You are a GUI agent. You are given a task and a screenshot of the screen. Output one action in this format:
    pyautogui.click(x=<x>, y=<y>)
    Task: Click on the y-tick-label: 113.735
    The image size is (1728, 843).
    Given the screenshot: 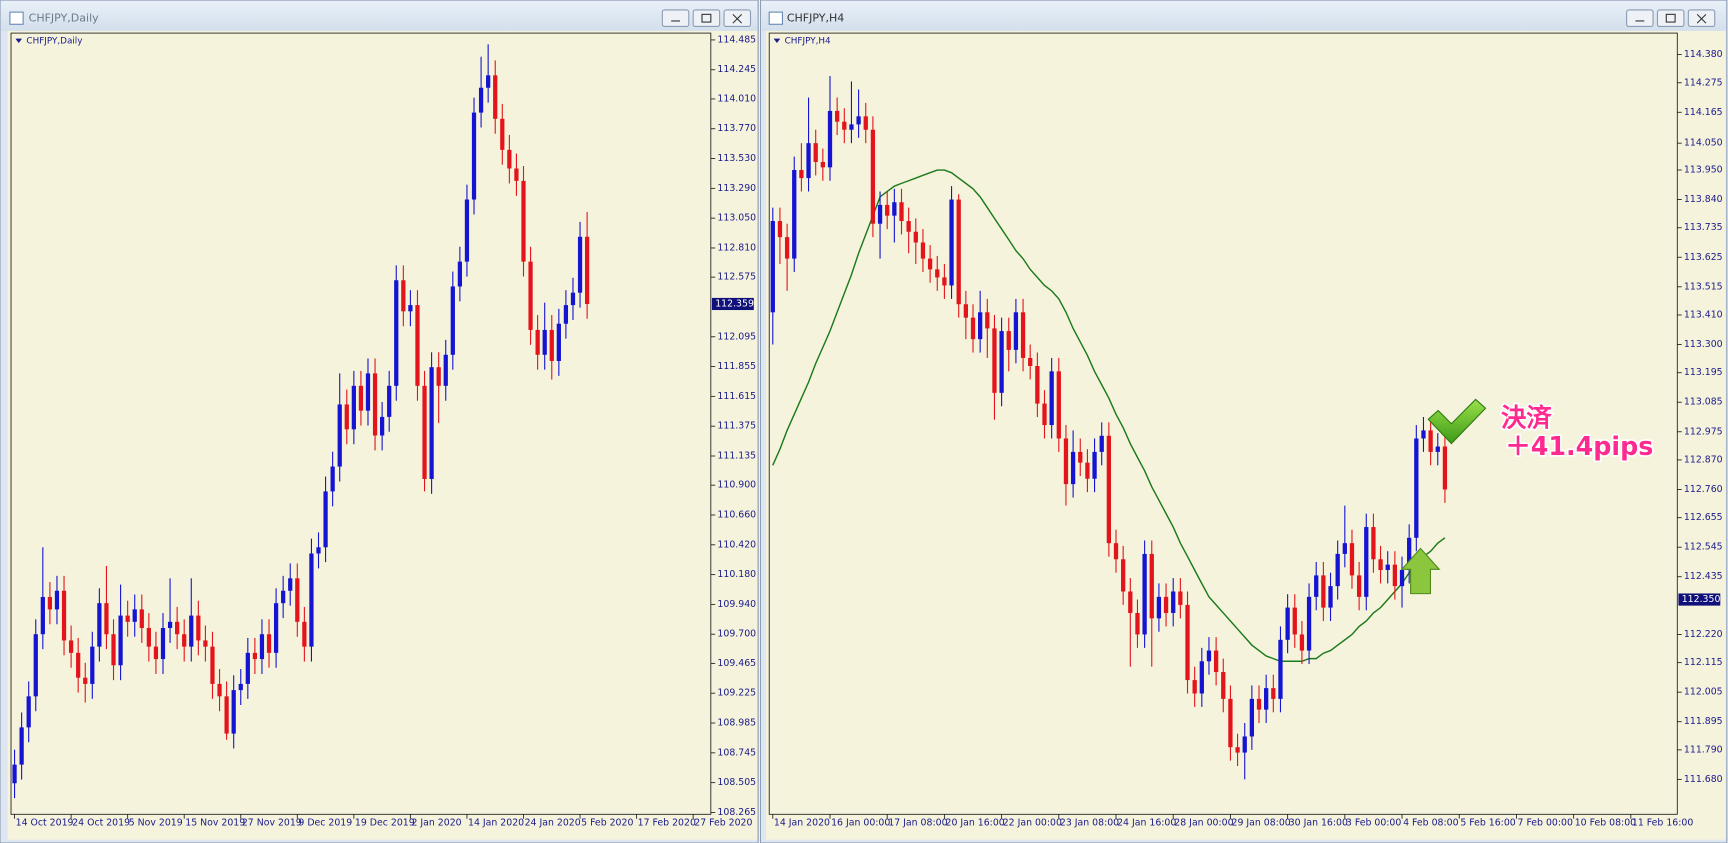 What is the action you would take?
    pyautogui.click(x=1703, y=227)
    